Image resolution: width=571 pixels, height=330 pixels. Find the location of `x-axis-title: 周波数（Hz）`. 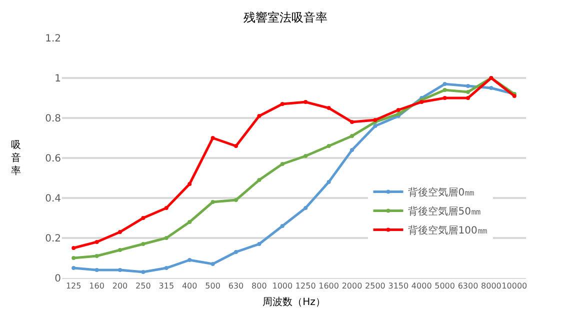

x-axis-title: 周波数（Hz） is located at coordinates (294, 302).